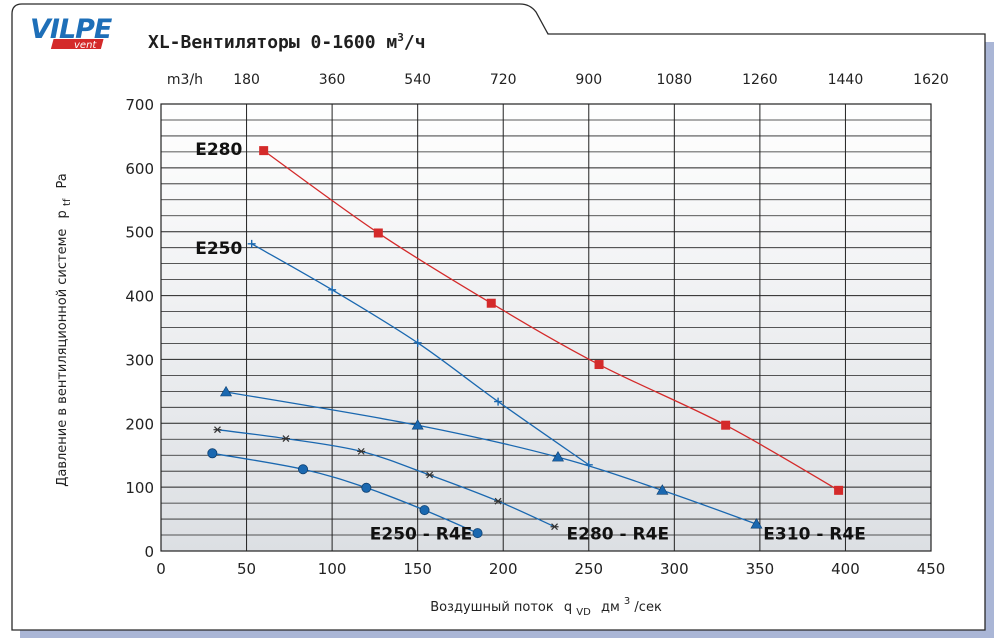  Describe the element at coordinates (648, 607) in the screenshot. I see `x-axis-unit-tail: /сек` at that location.